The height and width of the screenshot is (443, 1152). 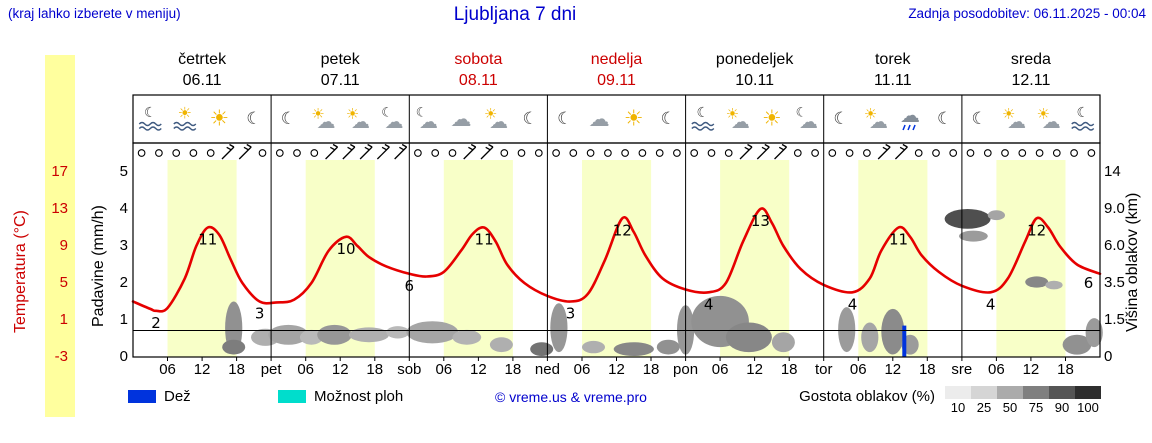 I want to click on day-date: 08.11, so click(x=478, y=80).